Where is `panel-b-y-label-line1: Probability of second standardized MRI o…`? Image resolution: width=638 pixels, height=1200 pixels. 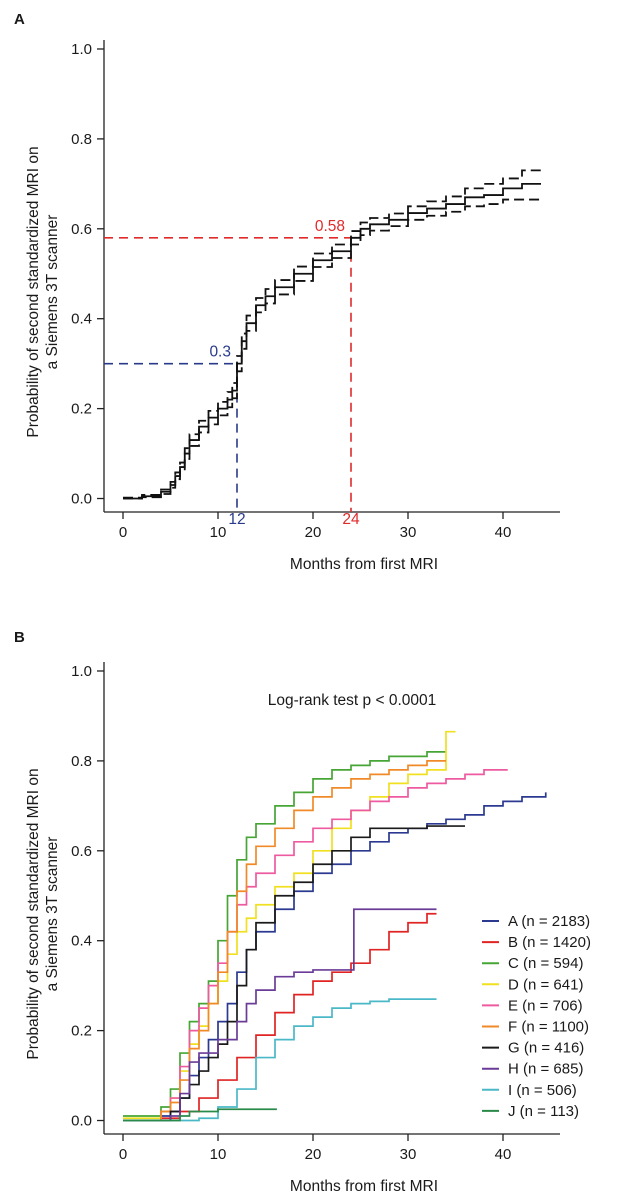
panel-b-y-label-line1: Probability of second standardized MRI o… is located at coordinates (33, 913).